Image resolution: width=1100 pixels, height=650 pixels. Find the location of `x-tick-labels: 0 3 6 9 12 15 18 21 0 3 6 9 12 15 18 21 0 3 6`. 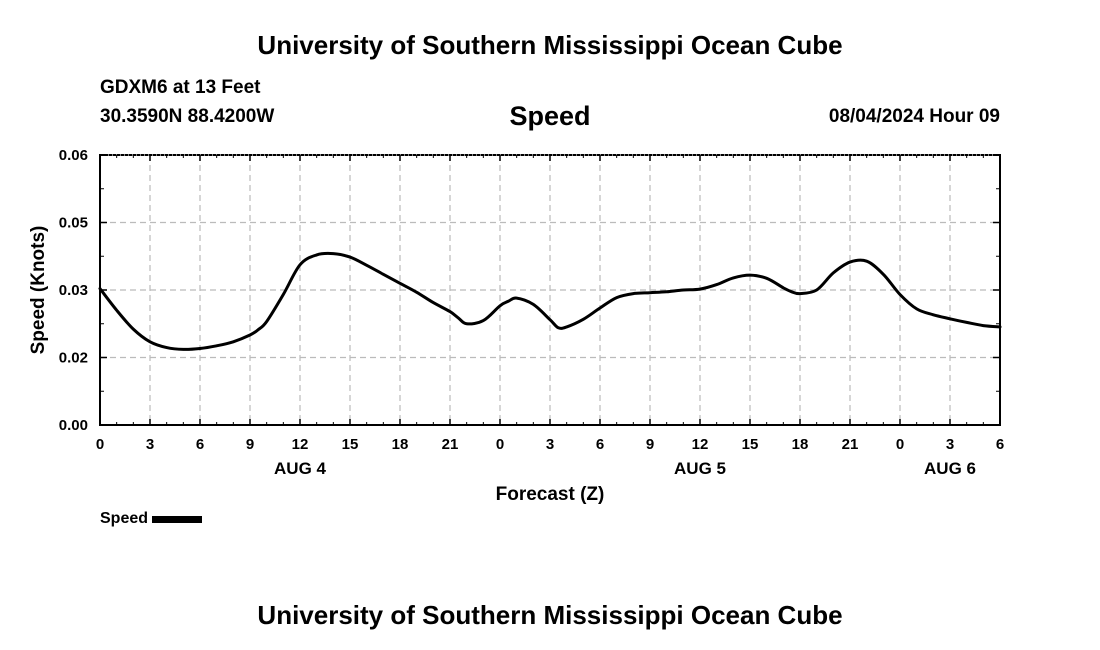

x-tick-labels: 0 3 6 9 12 15 18 21 0 3 6 9 12 15 18 21 0 3 6 is located at coordinates (550, 444).